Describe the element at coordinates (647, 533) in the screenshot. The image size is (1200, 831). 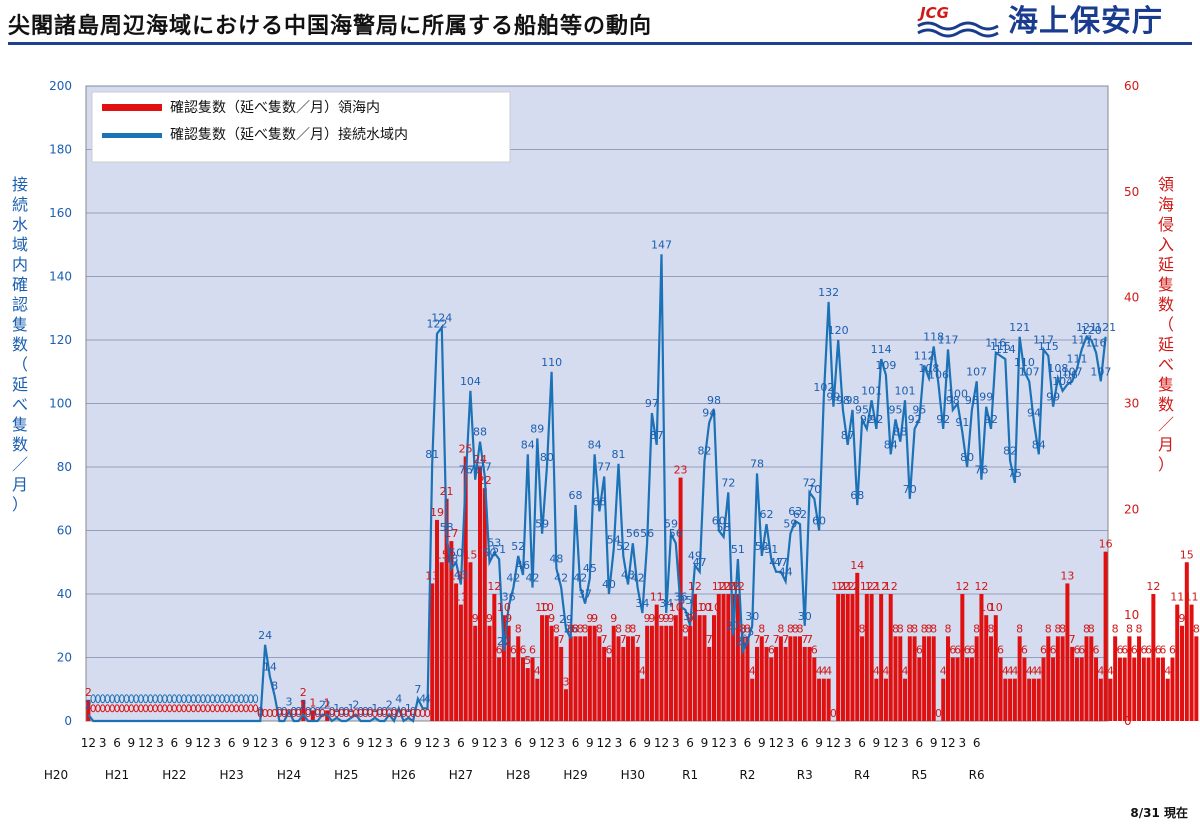
I see `contiguous-data-label: 56` at that location.